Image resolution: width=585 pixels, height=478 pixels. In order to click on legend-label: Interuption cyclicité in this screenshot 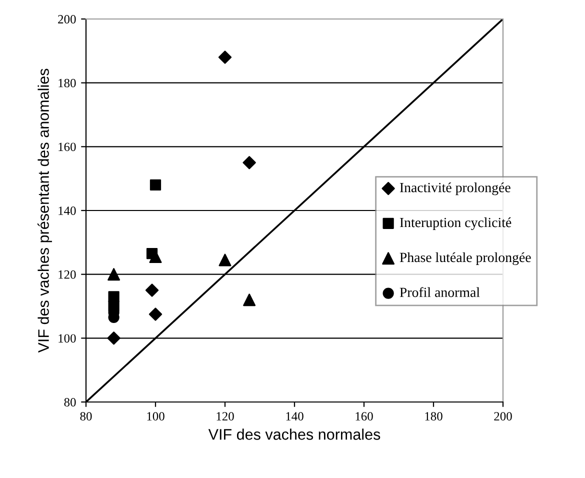, I will do `click(456, 223)`.